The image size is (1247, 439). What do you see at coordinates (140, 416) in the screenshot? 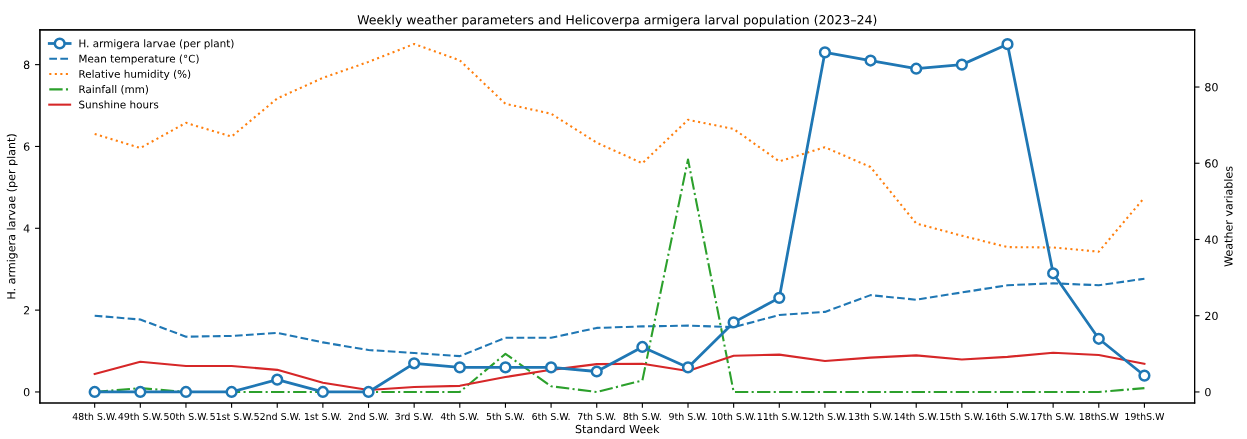
I see `x-tick-label: 49th S.W.` at bounding box center [140, 416].